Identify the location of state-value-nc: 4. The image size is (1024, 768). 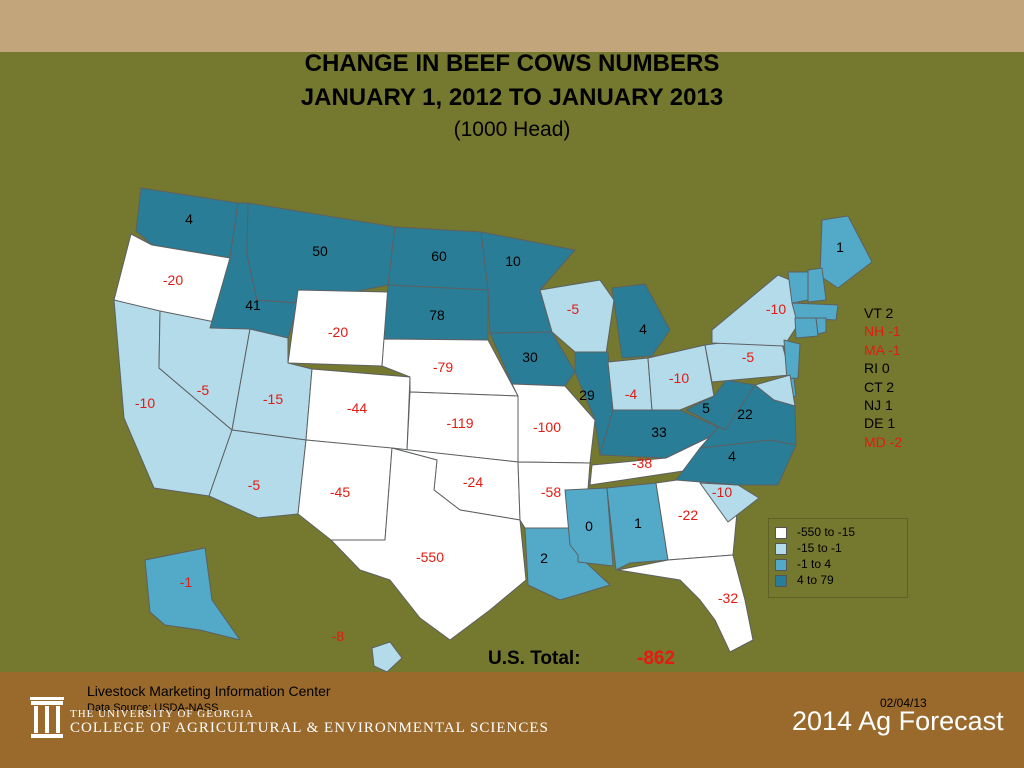
(732, 456).